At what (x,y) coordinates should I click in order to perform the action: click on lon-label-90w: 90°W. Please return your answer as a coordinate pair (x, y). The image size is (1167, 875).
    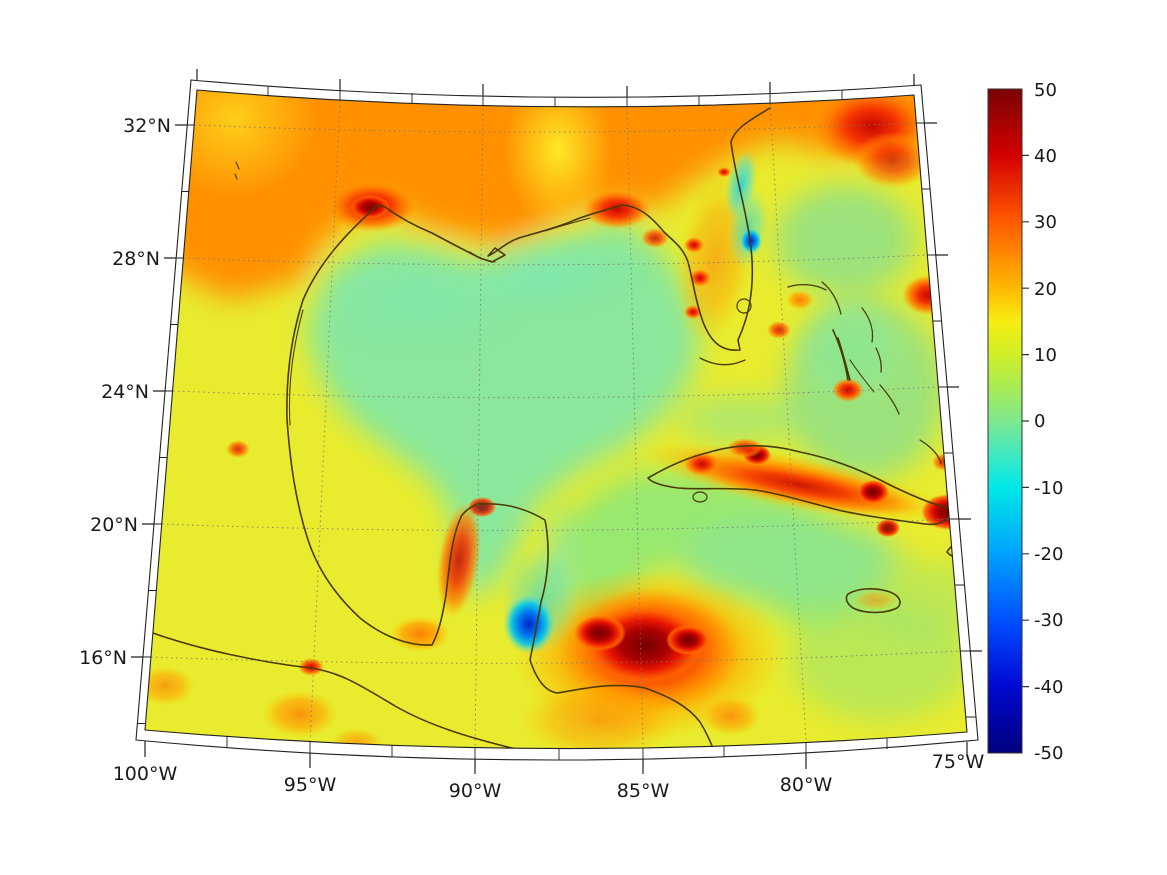
    Looking at the image, I should click on (475, 791).